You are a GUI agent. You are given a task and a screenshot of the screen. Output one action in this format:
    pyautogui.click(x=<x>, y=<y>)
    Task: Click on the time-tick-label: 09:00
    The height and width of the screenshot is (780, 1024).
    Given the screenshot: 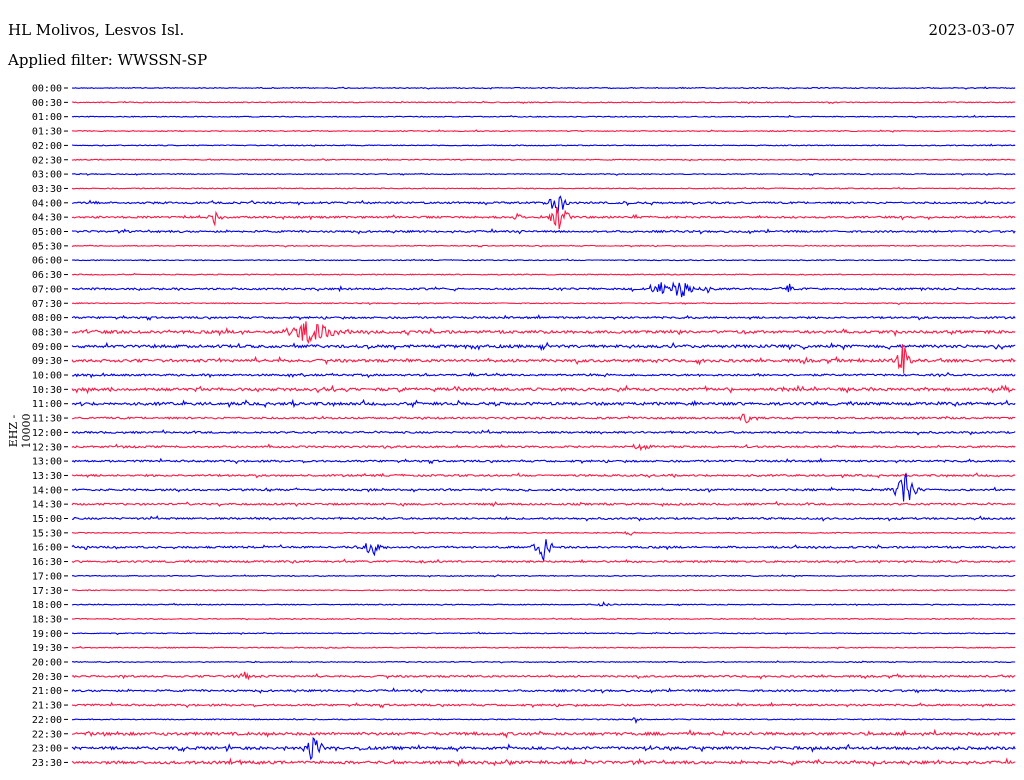 What is the action you would take?
    pyautogui.click(x=47, y=347)
    